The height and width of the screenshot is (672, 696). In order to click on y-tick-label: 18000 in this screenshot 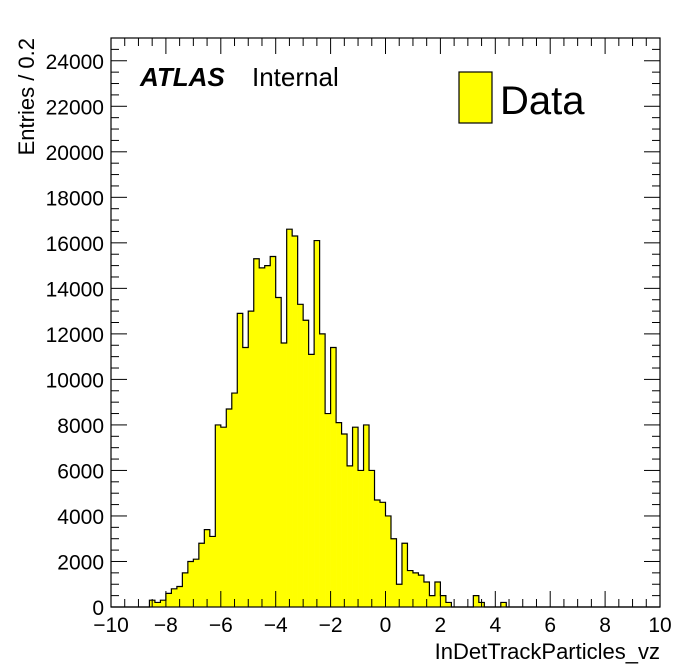, I will do `click(75, 198)`.